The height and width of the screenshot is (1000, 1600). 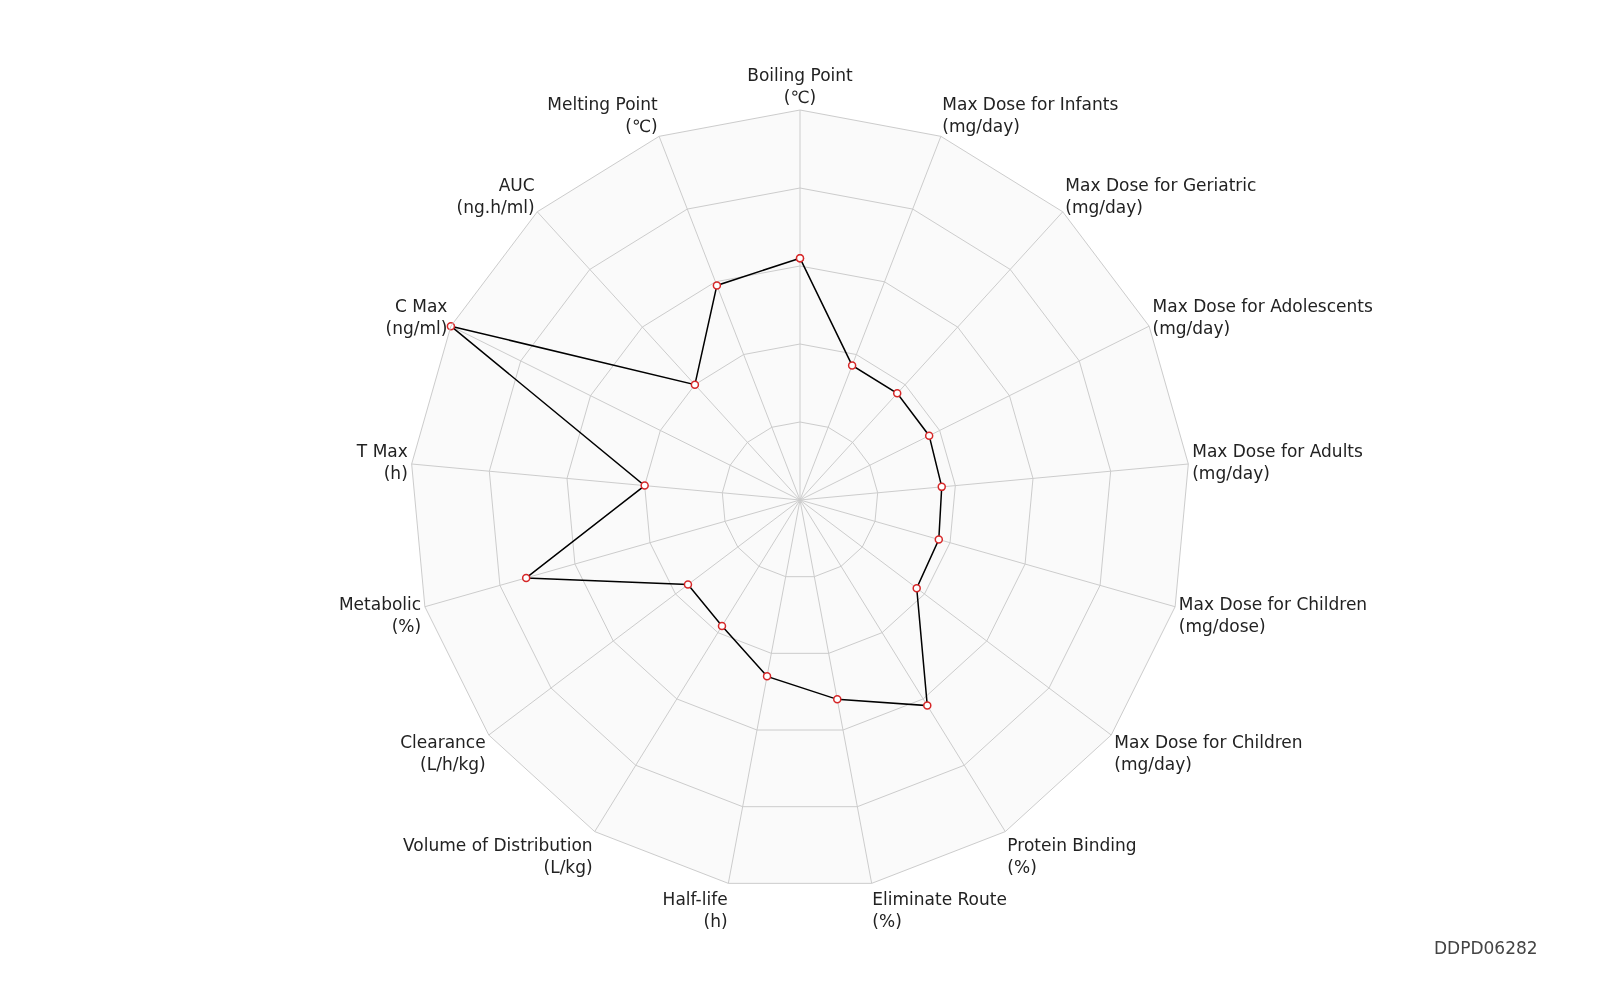 I want to click on spoke-label: Metabolic (%), so click(x=380, y=615).